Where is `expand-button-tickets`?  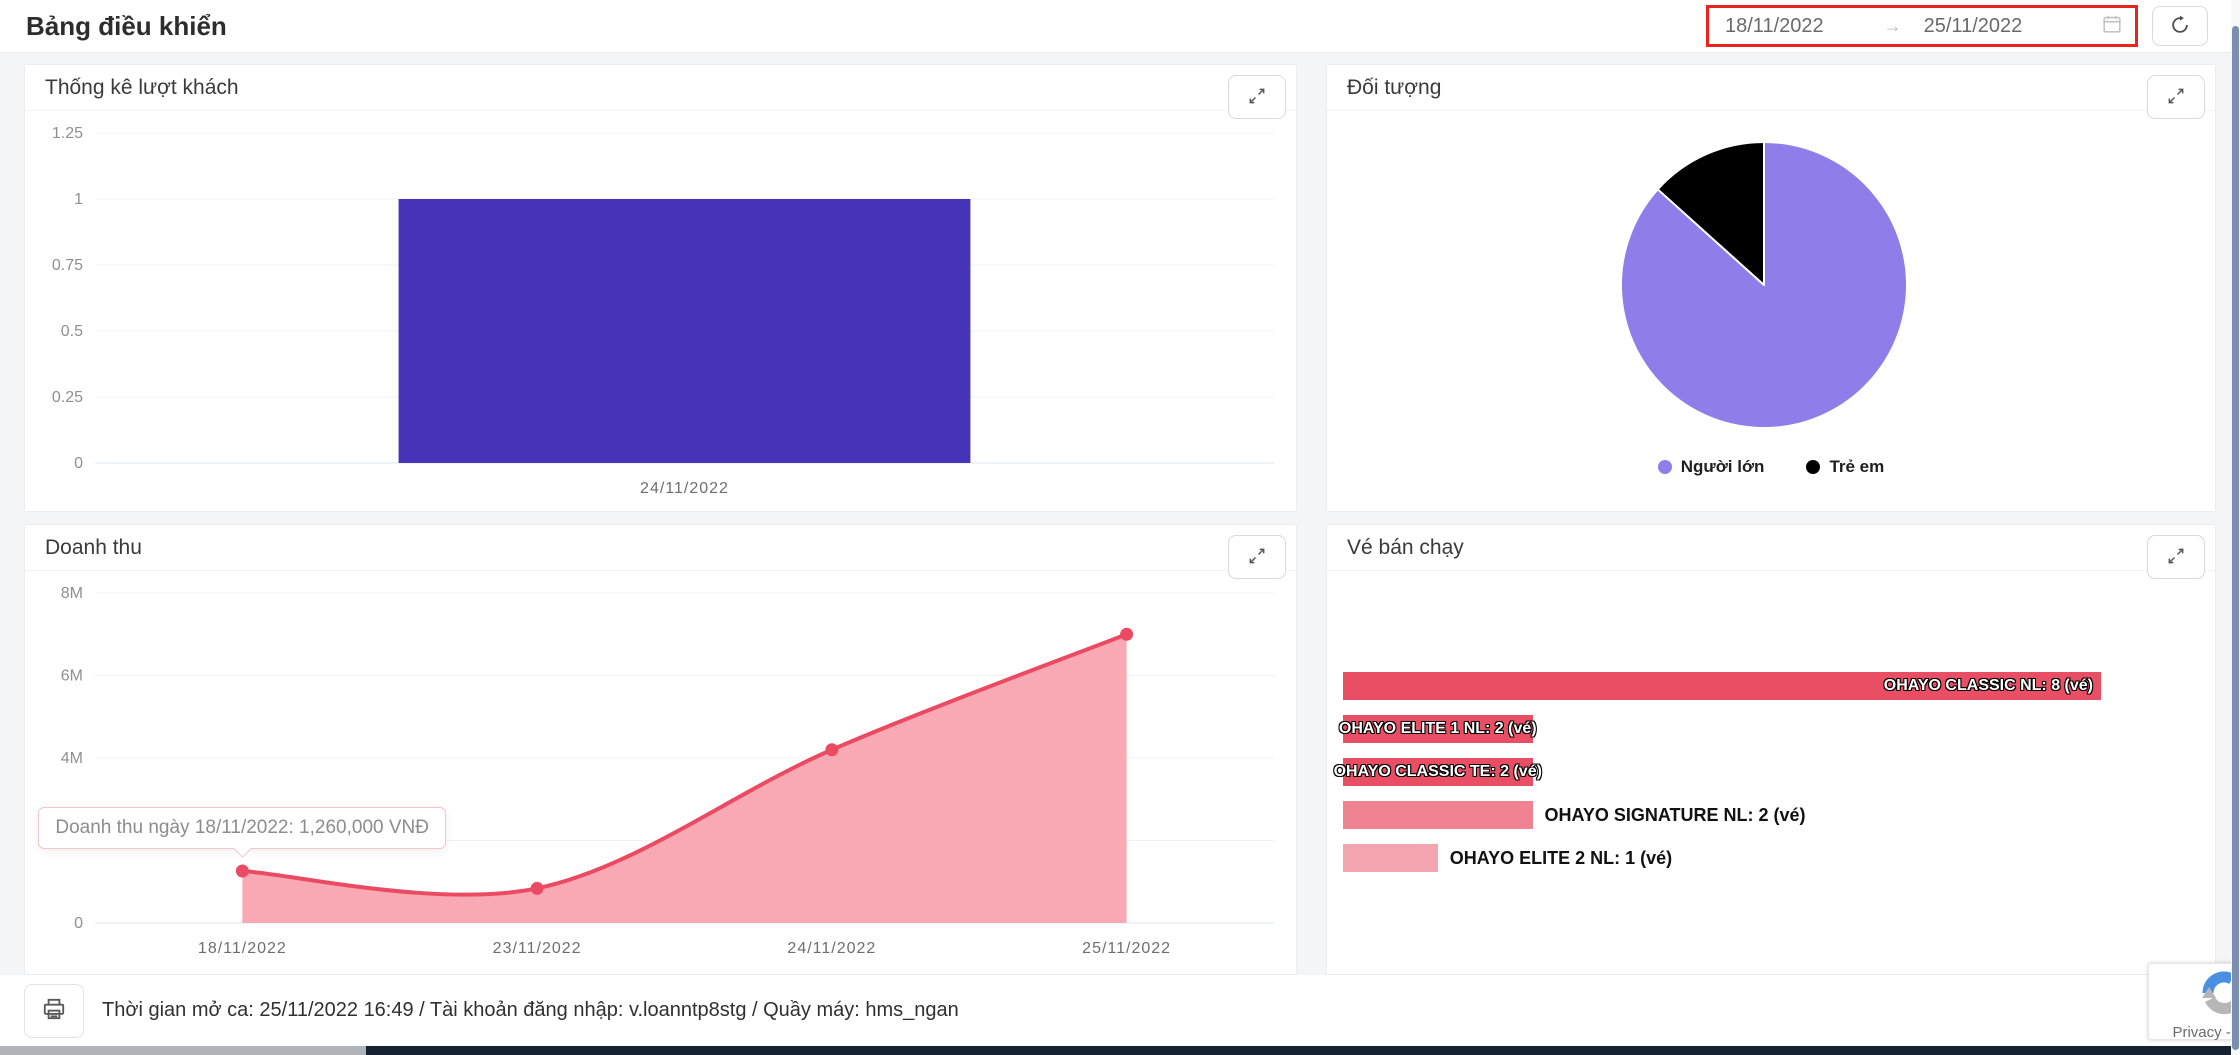 expand-button-tickets is located at coordinates (2176, 557).